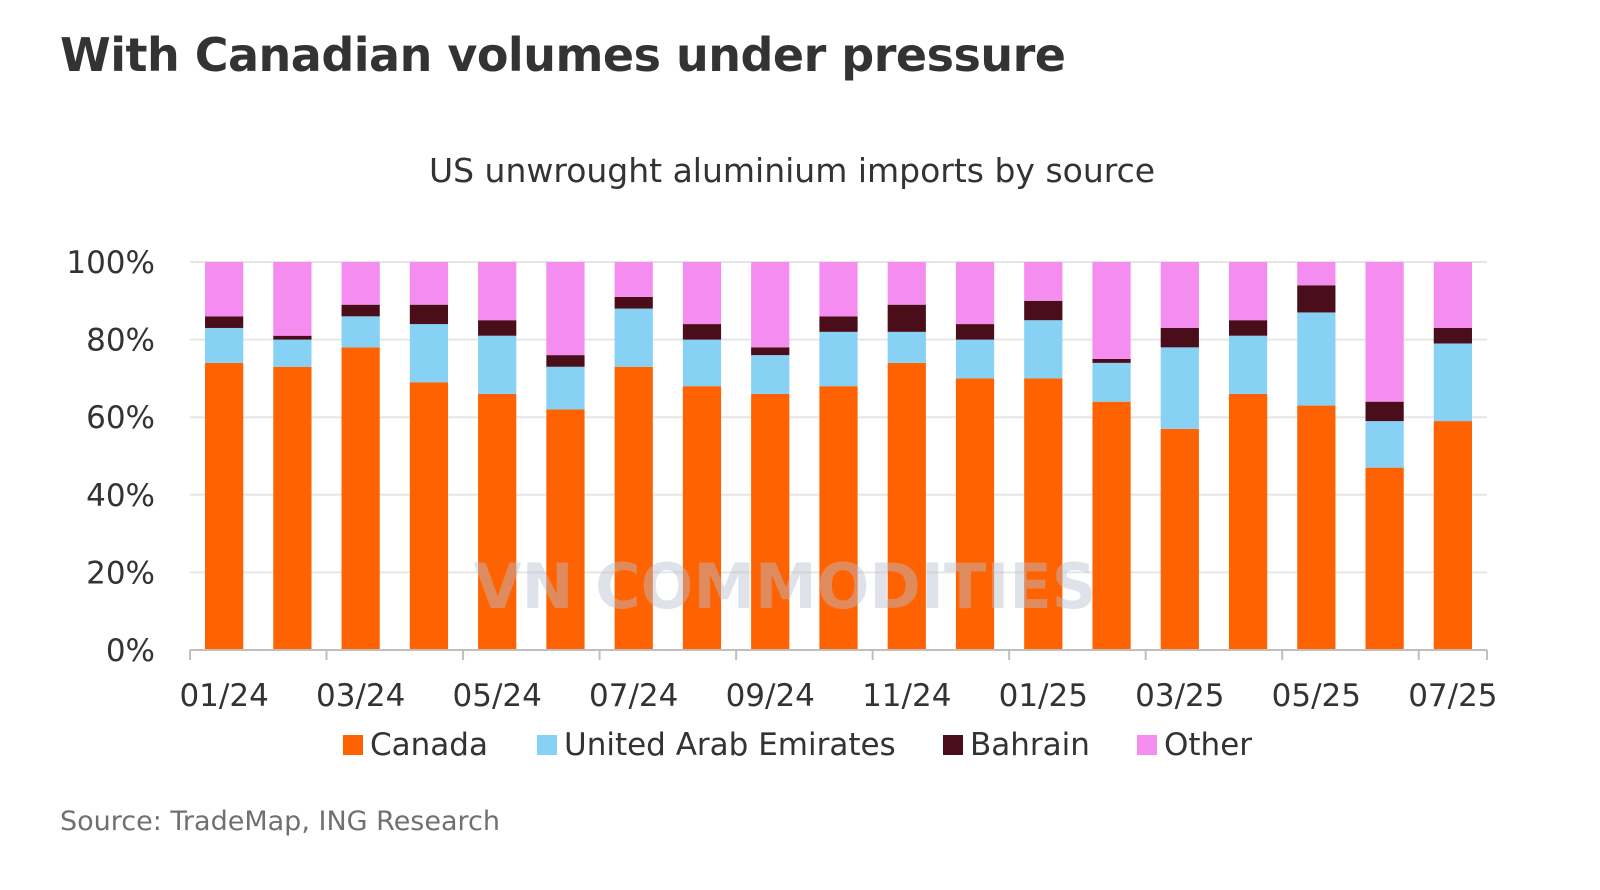 The image size is (1600, 890). I want to click on y-tick-label: 80%, so click(120, 341).